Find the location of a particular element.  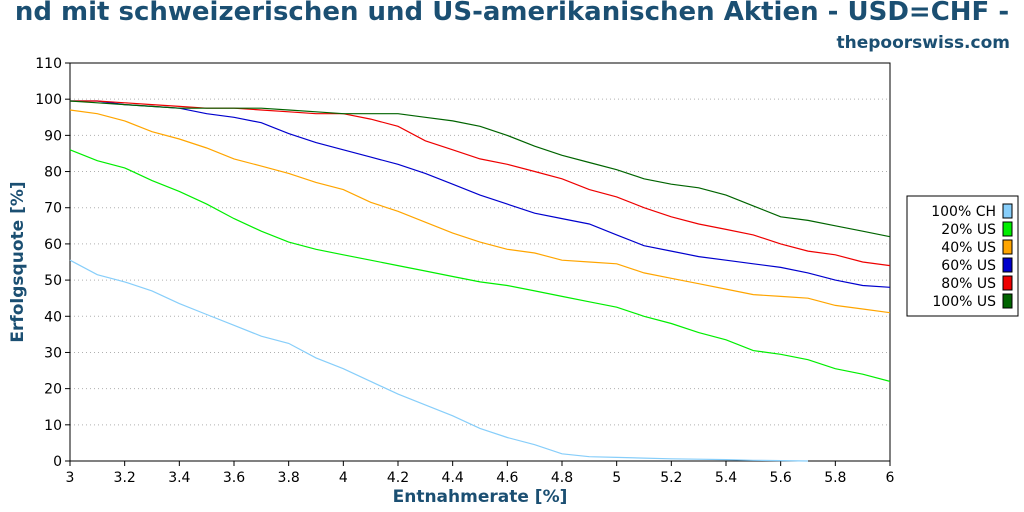

y-tick-label: 110 is located at coordinates (48, 64).